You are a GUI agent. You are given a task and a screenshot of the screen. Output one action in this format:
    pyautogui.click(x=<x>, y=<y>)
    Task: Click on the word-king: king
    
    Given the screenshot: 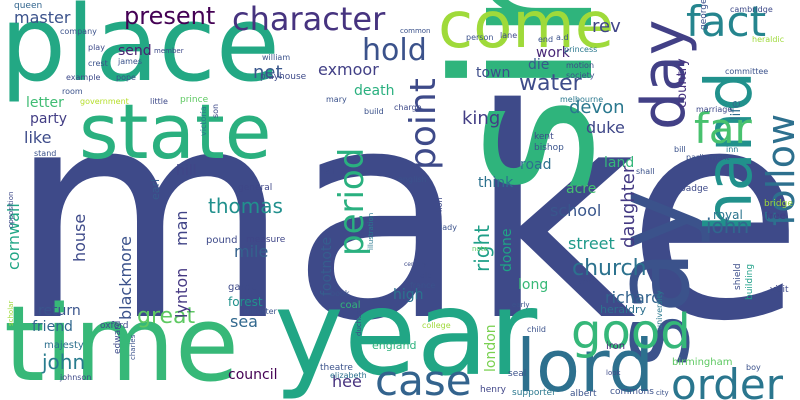 What is the action you would take?
    pyautogui.click(x=481, y=118)
    